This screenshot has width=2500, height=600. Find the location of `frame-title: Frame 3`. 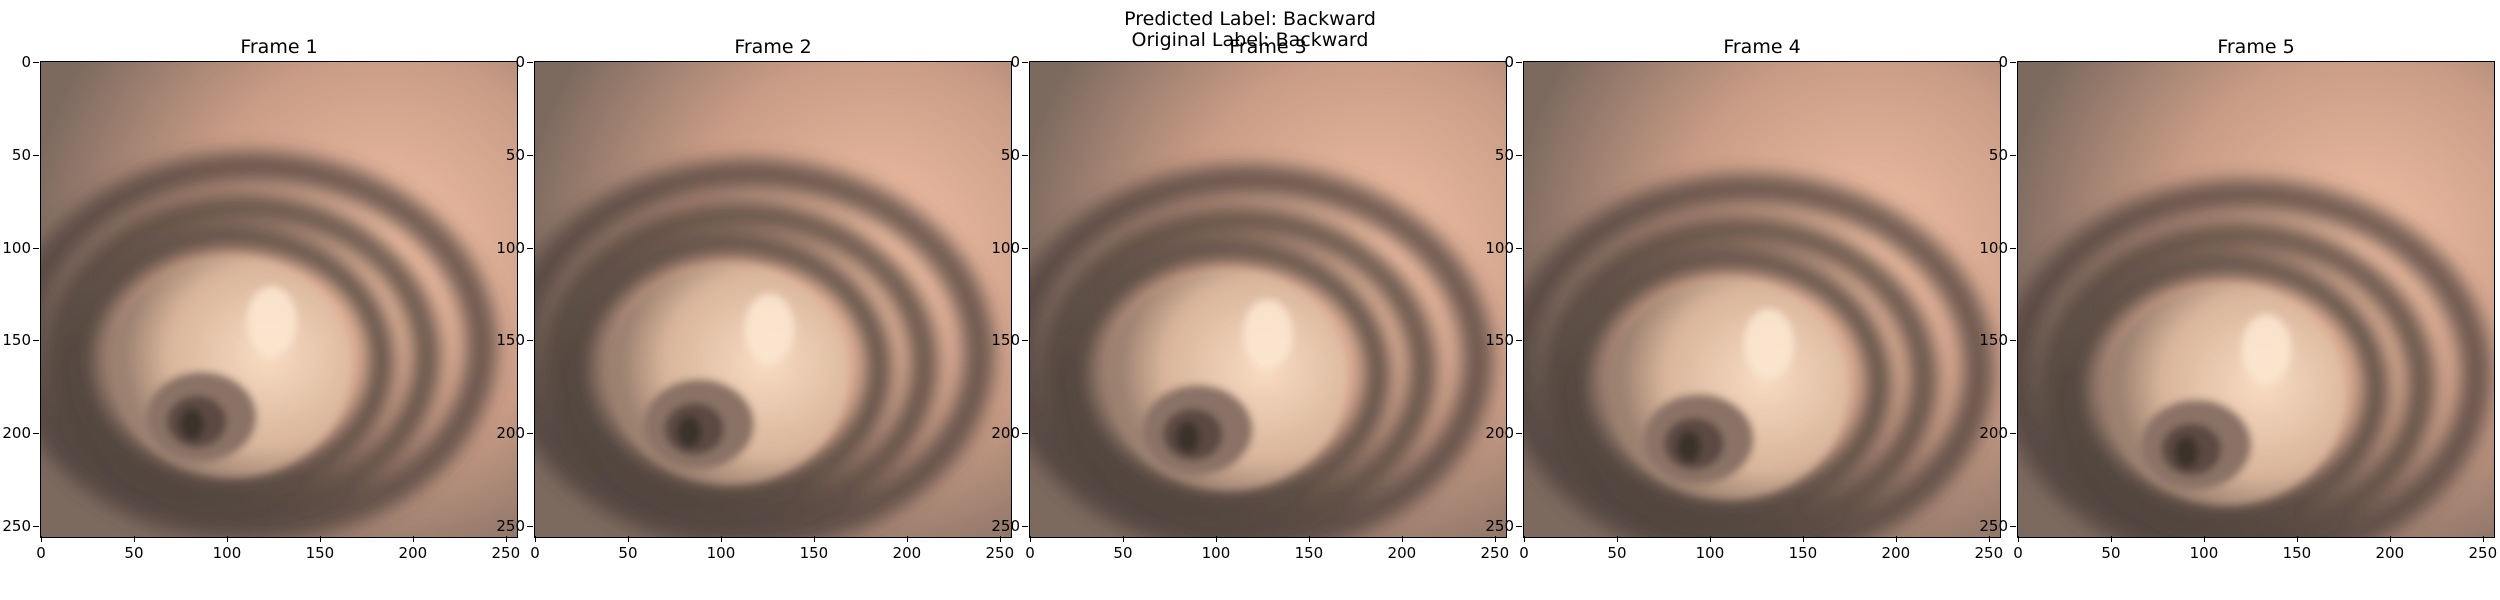

frame-title: Frame 3 is located at coordinates (1268, 47).